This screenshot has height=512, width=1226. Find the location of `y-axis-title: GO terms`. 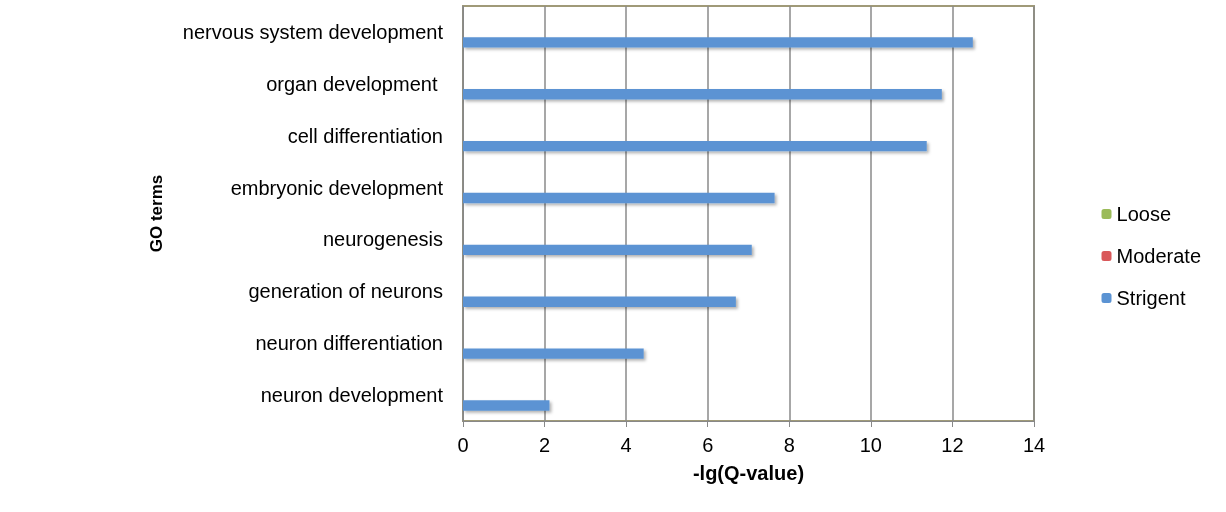

y-axis-title: GO terms is located at coordinates (156, 213).